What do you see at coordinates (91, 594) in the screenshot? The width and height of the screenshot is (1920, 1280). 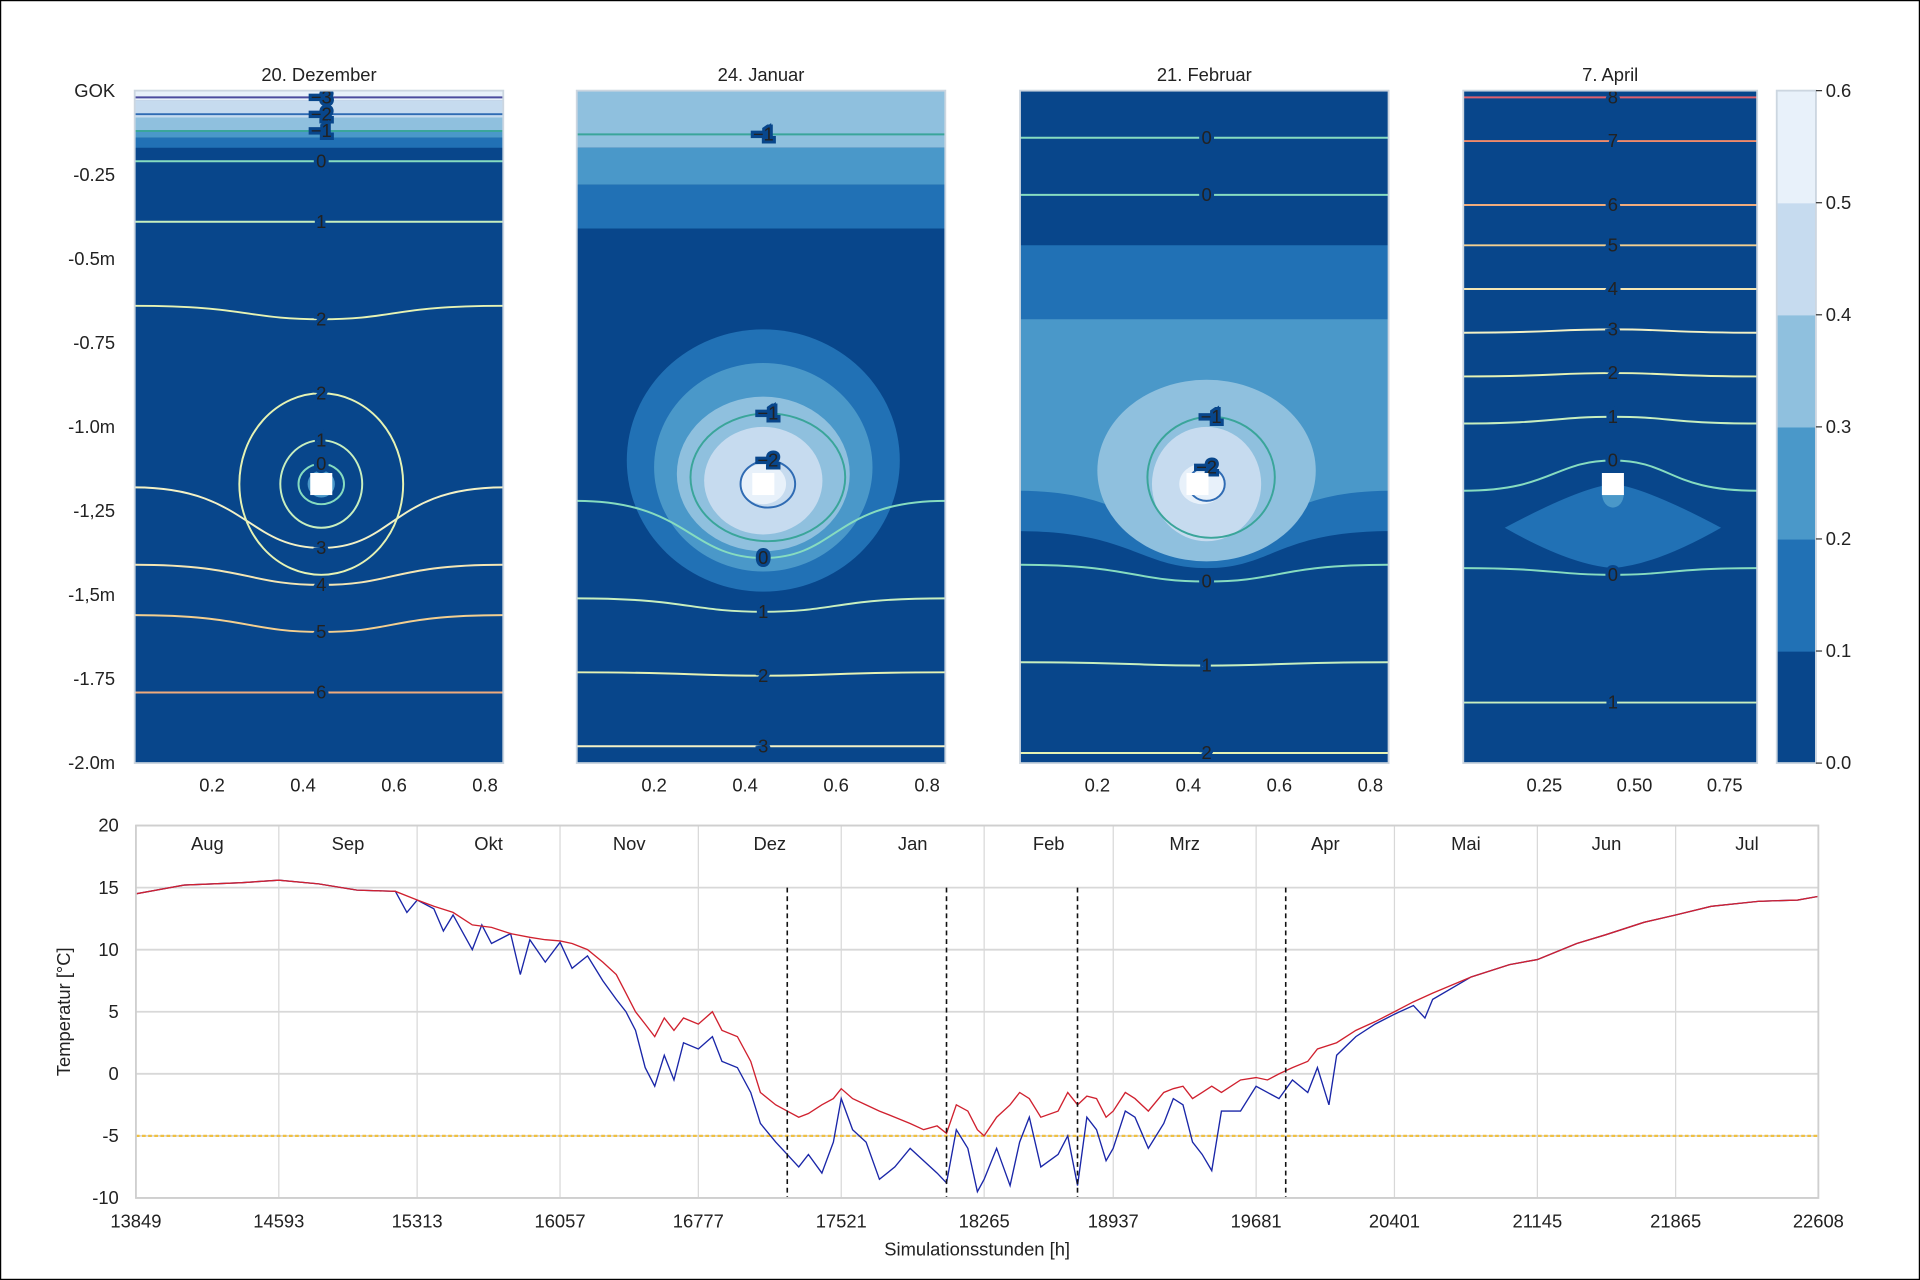 I see `y-tick-label: -1,5m` at bounding box center [91, 594].